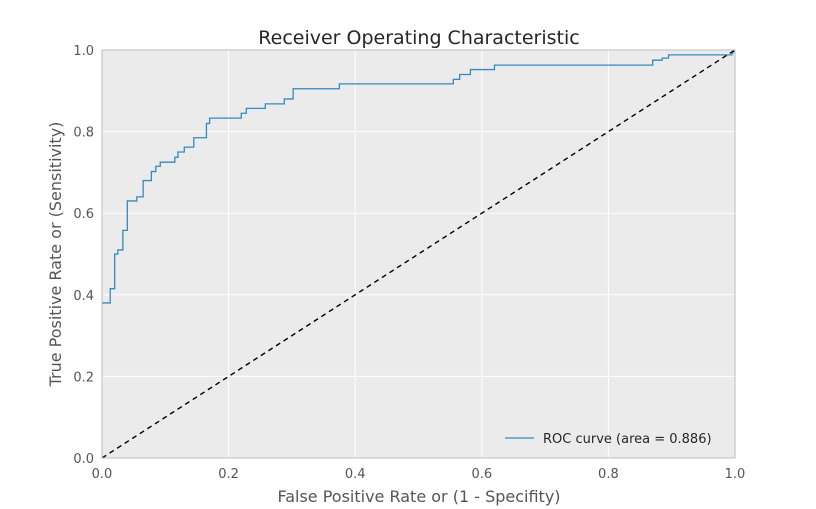 This screenshot has height=509, width=816. I want to click on x-tick-label: 0.8, so click(608, 474).